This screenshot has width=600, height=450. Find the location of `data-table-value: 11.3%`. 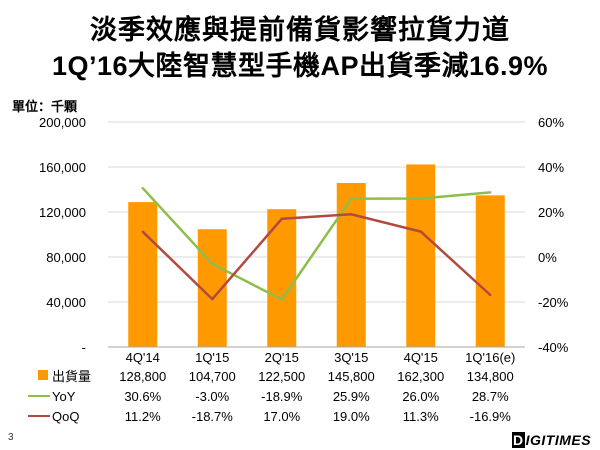

data-table-value: 11.3% is located at coordinates (421, 416).